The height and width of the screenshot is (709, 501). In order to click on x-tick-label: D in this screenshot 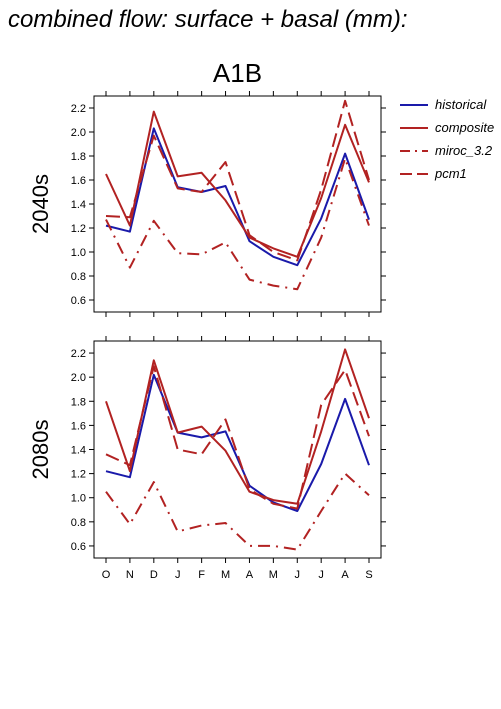, I will do `click(154, 575)`.